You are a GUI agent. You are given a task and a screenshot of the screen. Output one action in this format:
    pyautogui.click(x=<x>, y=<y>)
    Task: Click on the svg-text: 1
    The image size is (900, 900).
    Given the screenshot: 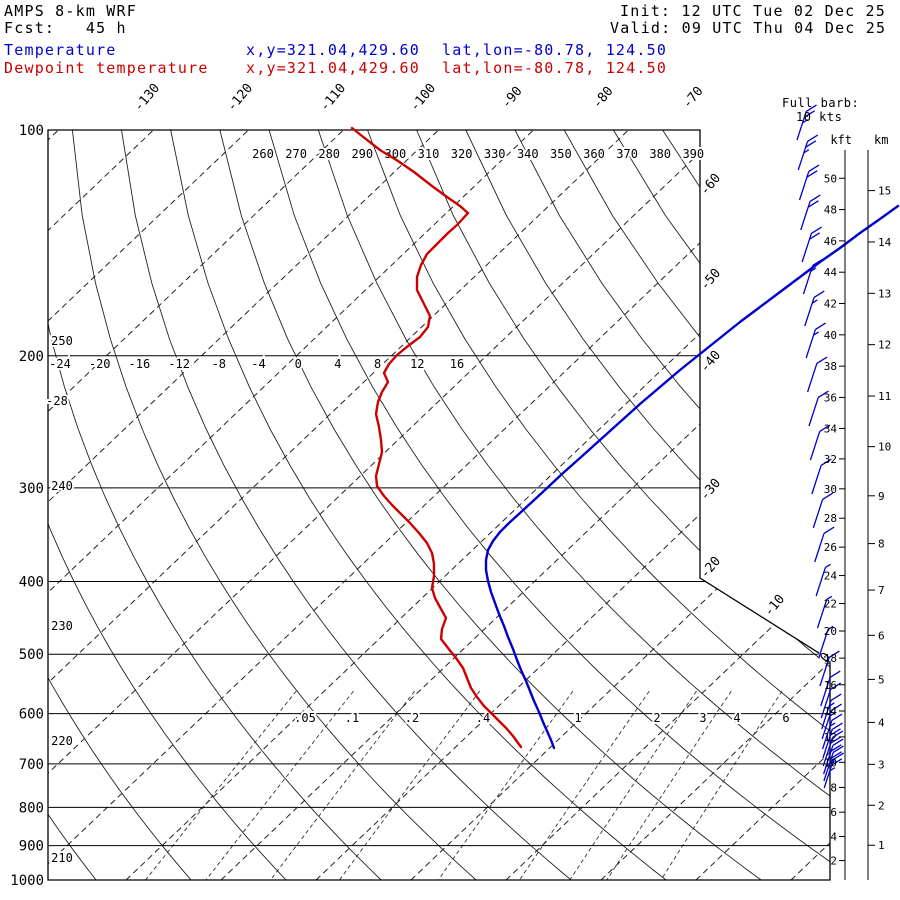 What is the action you would take?
    pyautogui.click(x=881, y=845)
    